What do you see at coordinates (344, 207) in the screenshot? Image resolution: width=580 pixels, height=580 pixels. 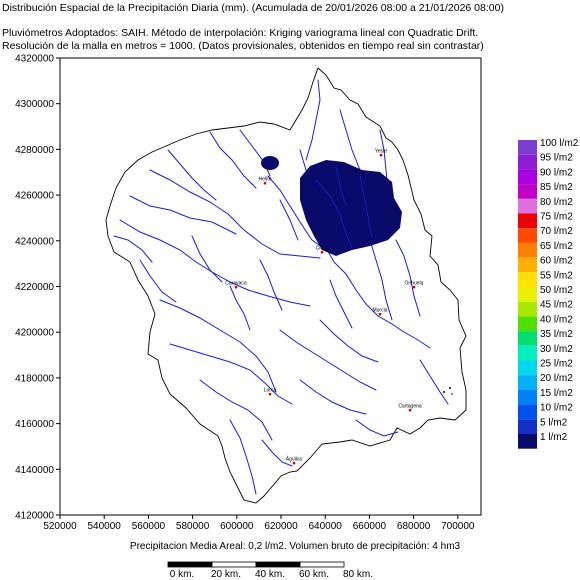 I see `rain-area-rivers` at bounding box center [344, 207].